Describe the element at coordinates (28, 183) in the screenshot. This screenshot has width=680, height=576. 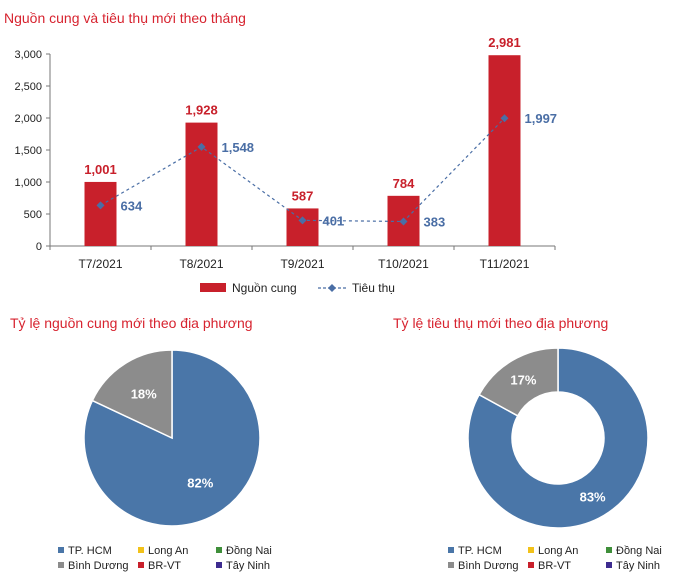
I see `y-tick-label: 1,000` at that location.